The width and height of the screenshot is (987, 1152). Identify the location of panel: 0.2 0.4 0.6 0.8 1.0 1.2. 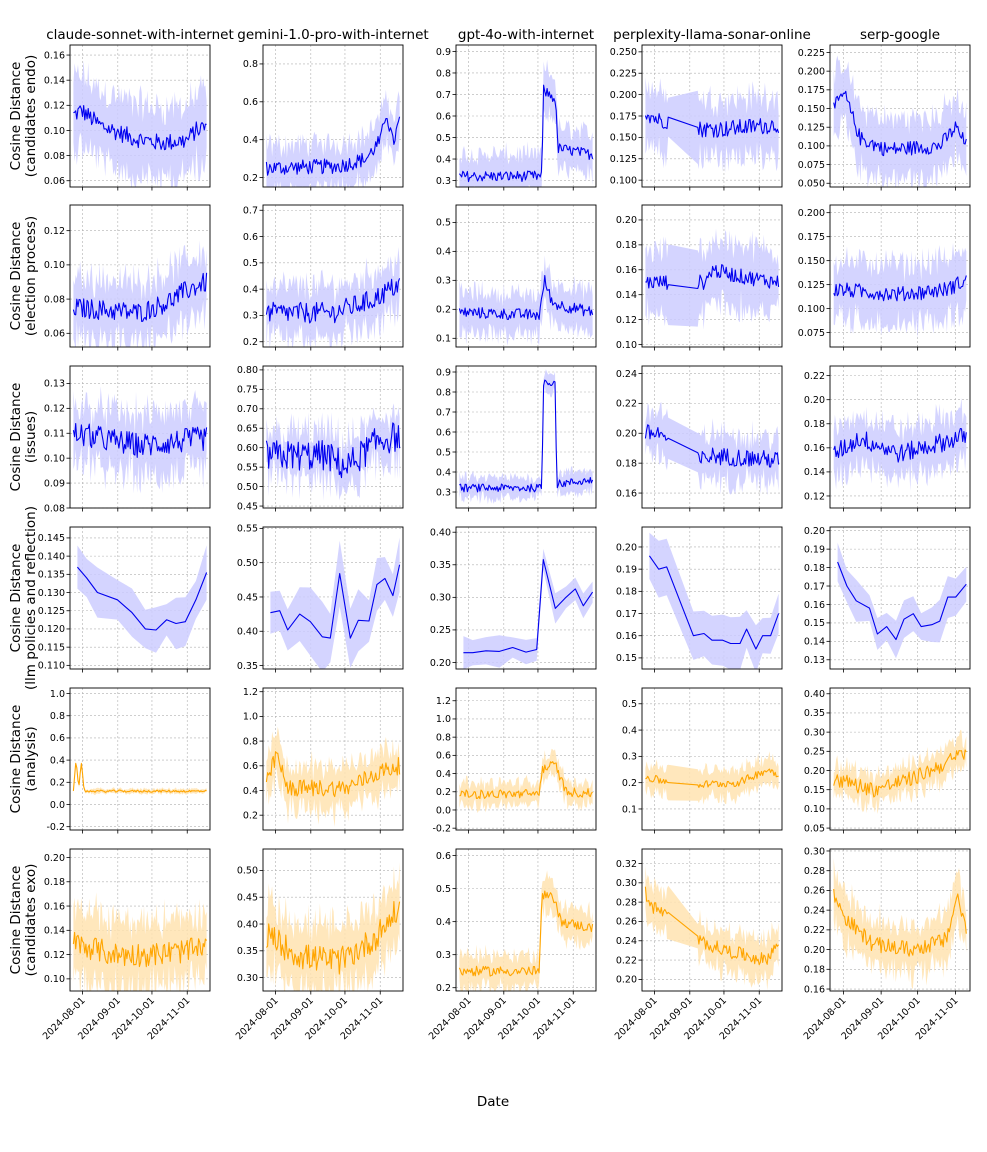
(323, 760).